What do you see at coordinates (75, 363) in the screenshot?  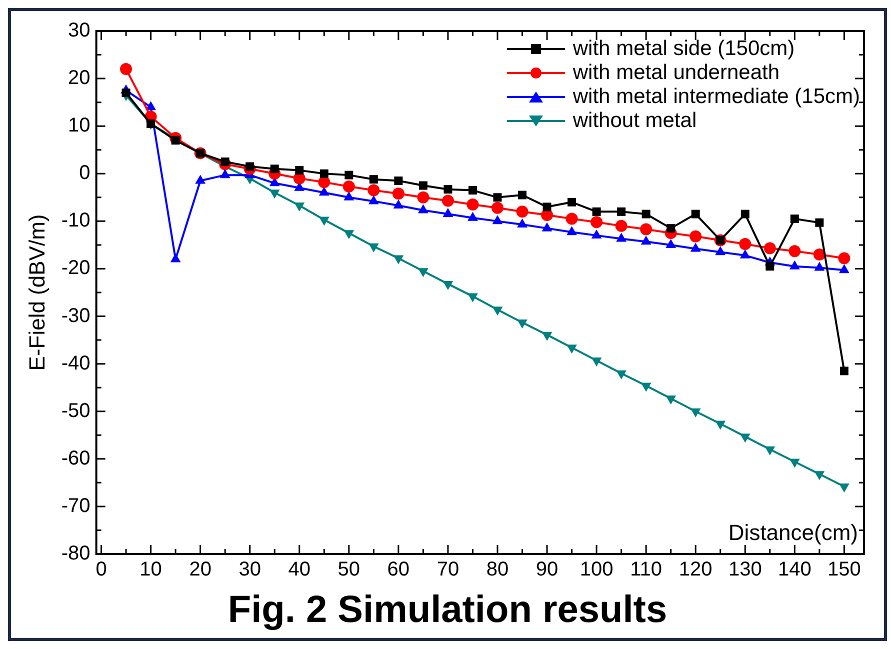 I see `y-tick-label: -40` at bounding box center [75, 363].